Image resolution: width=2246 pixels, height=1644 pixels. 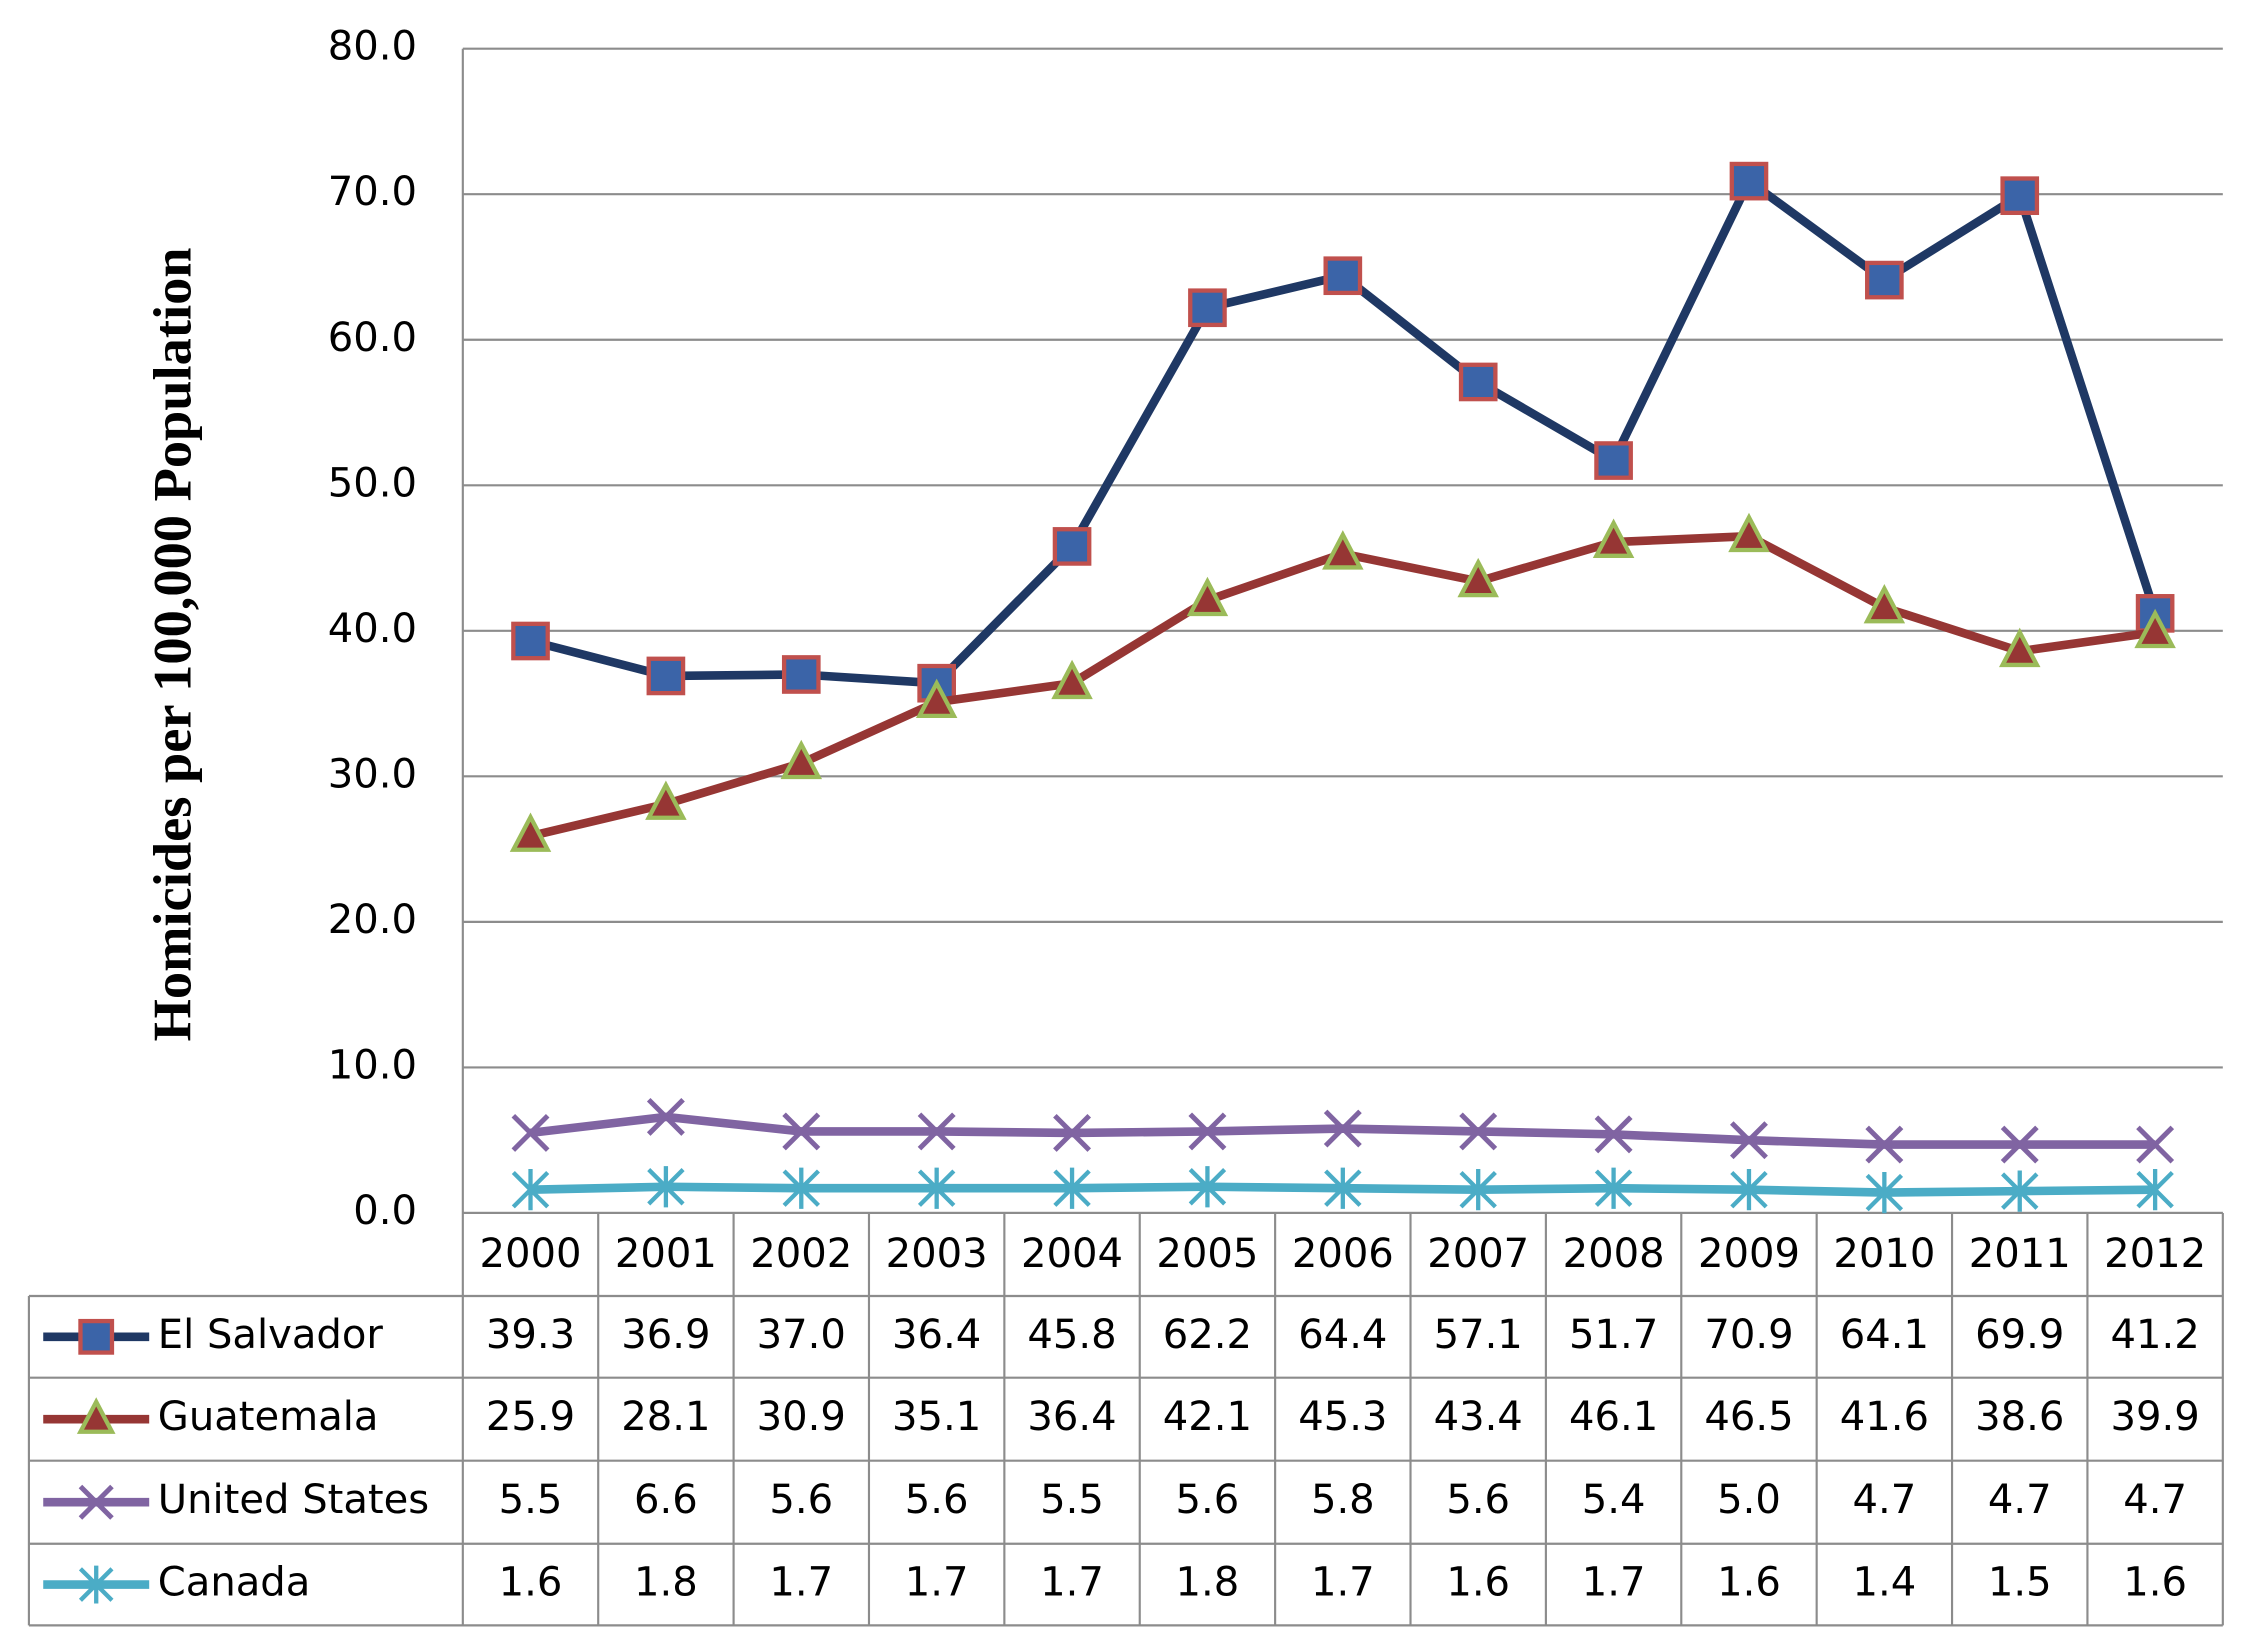 What do you see at coordinates (1208, 1583) in the screenshot?
I see `table-value: 1.8` at bounding box center [1208, 1583].